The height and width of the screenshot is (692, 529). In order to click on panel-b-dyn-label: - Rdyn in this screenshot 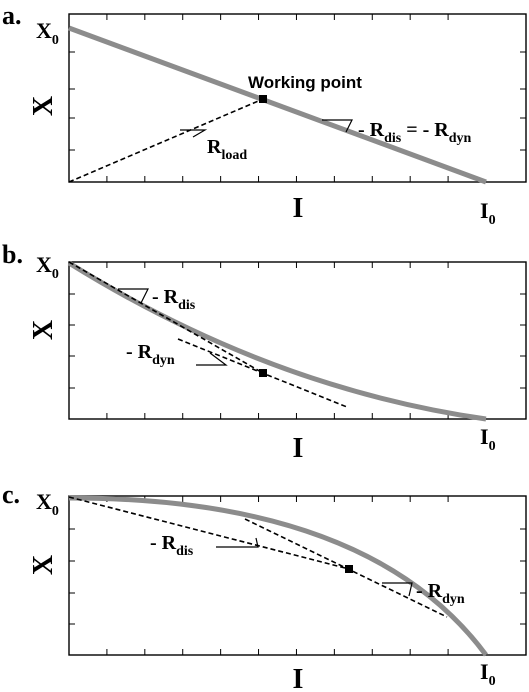, I will do `click(150, 354)`.